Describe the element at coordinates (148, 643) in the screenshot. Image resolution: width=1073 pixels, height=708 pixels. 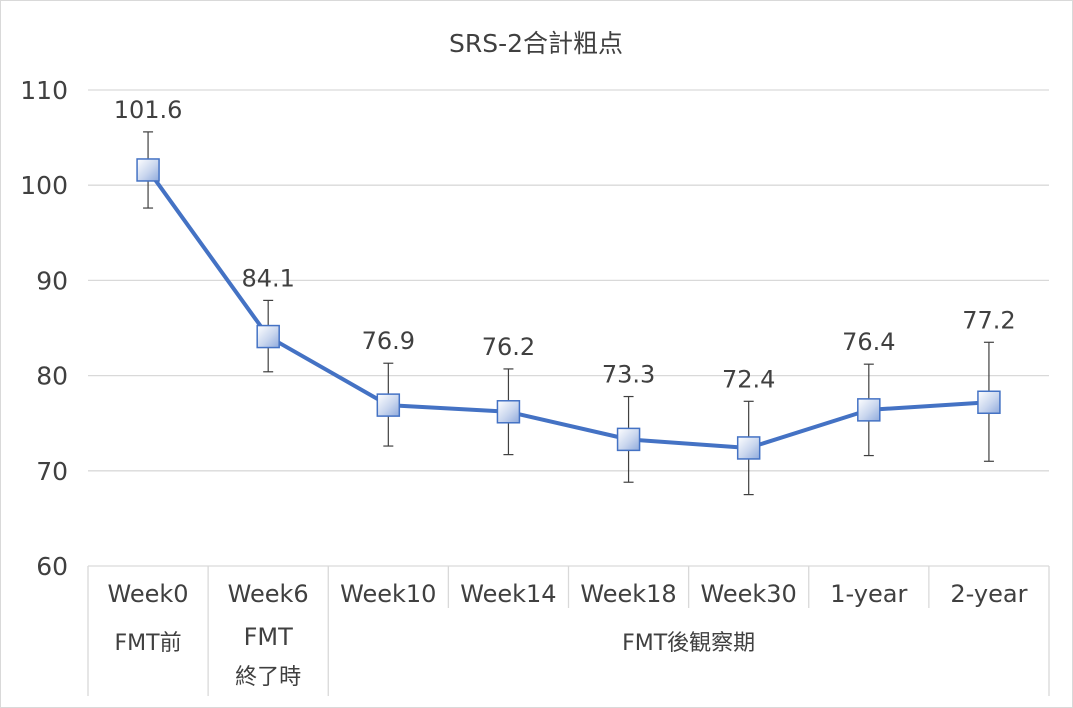
I see `category-group-label: FMT前` at that location.